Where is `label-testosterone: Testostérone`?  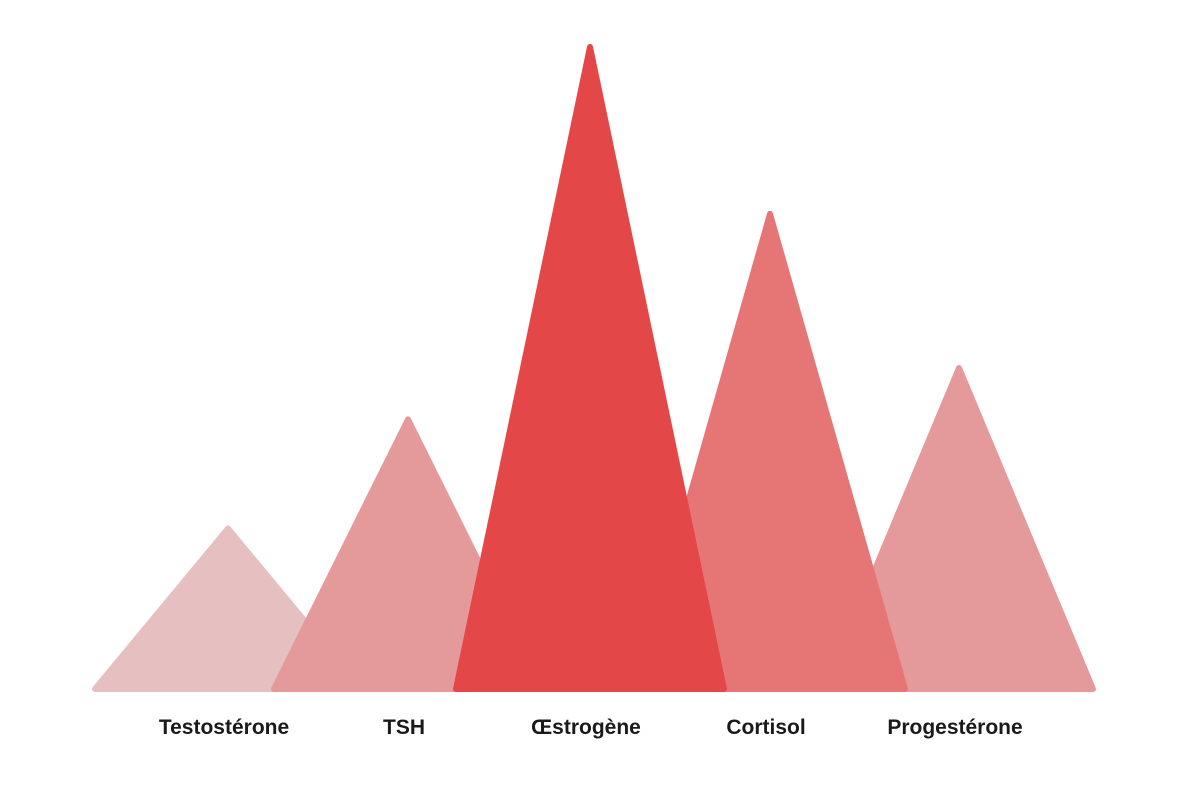
label-testosterone: Testostérone is located at coordinates (224, 727).